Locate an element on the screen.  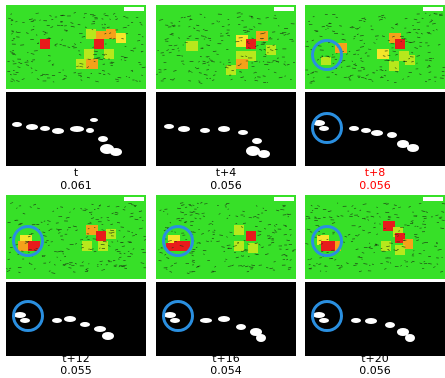
frame-tag is located at coordinates (433, 199).